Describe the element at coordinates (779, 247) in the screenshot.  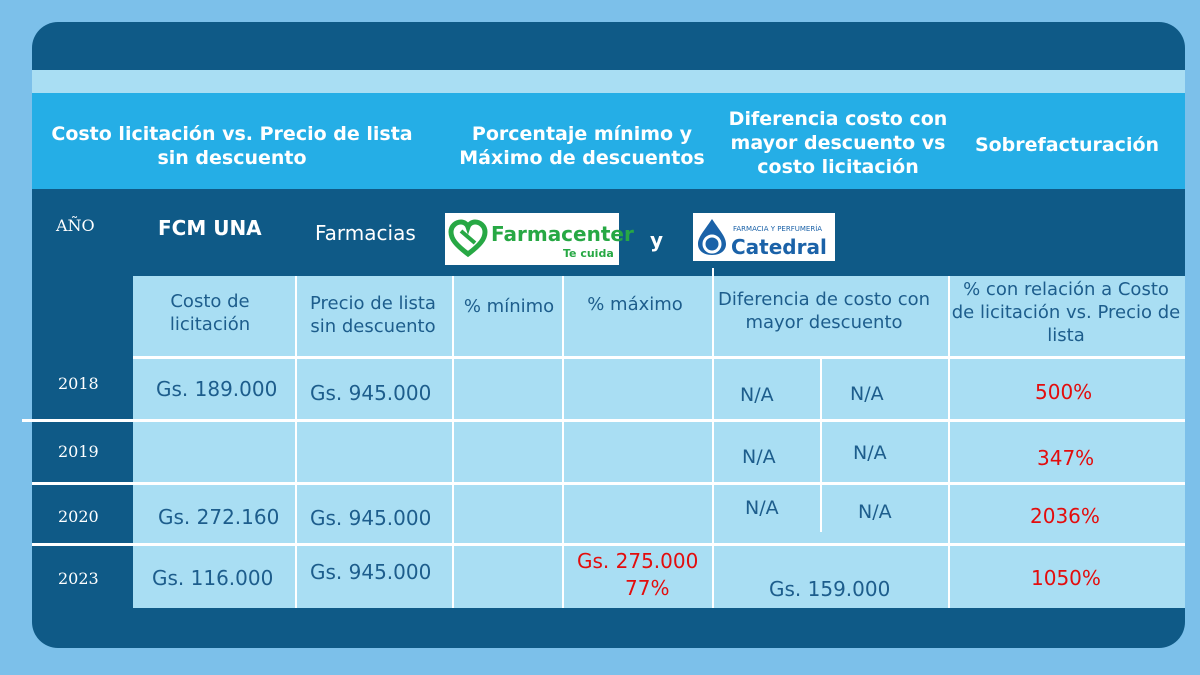
I see `catedral-name: Catedral` at that location.